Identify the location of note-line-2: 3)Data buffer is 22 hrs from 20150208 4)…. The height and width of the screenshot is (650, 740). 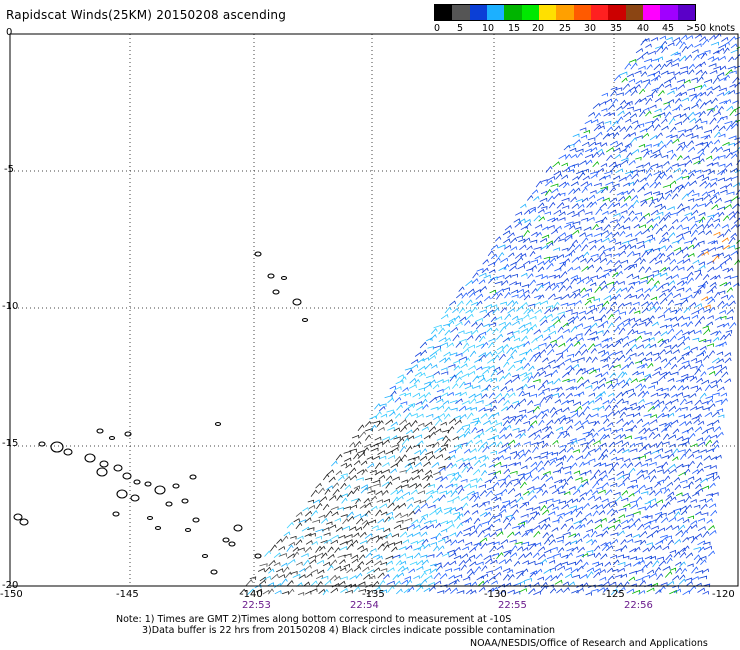
(349, 630).